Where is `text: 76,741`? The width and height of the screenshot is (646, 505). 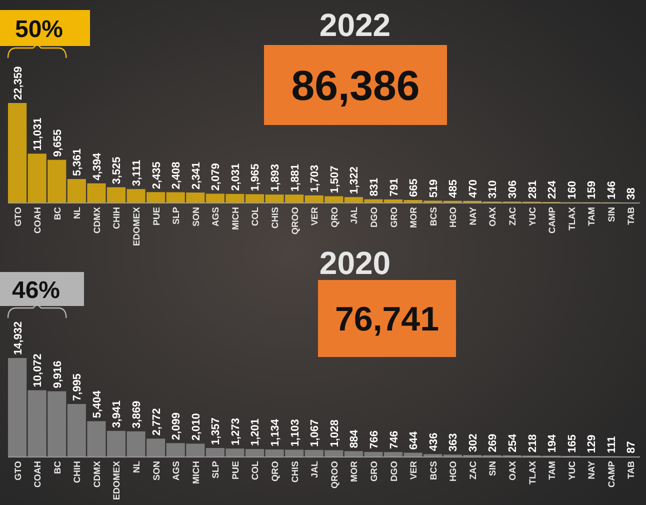 text: 76,741 is located at coordinates (387, 319).